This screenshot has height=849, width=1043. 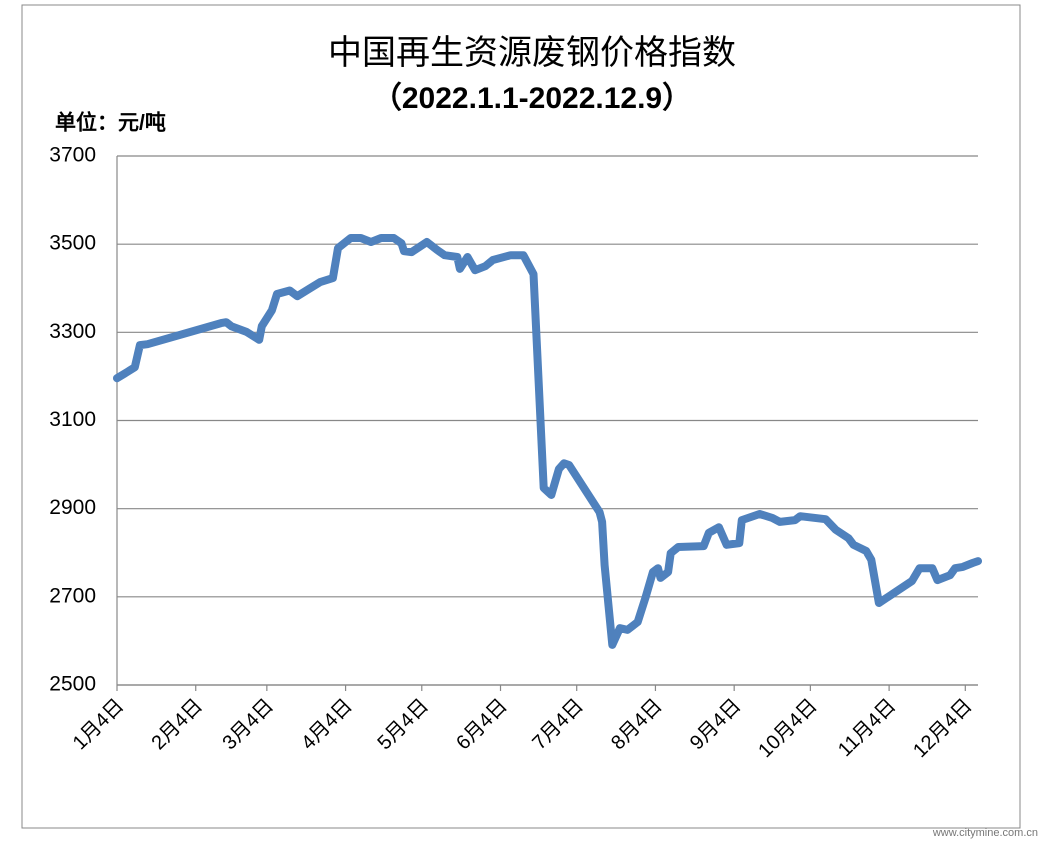 I want to click on chart-subtitle: （2022.1.1-2022.12.9）, so click(x=532, y=98).